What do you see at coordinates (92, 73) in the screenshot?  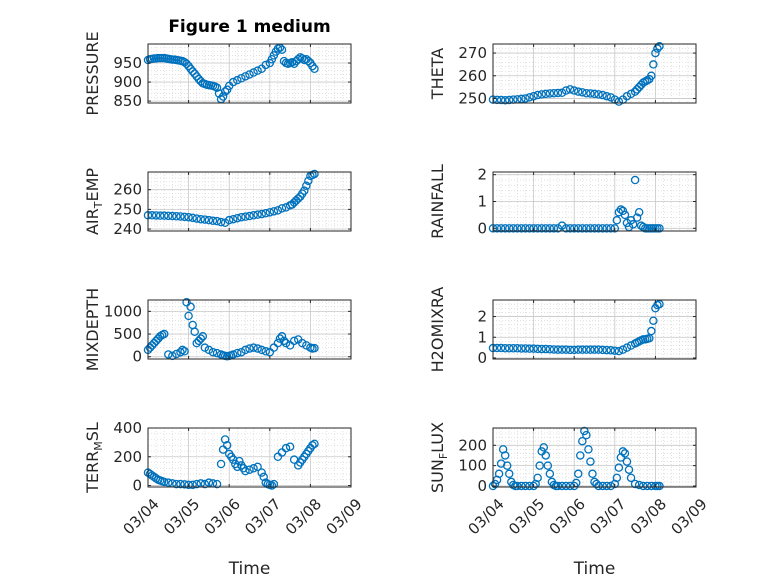 I see `y-axis-label: PRESSURE` at bounding box center [92, 73].